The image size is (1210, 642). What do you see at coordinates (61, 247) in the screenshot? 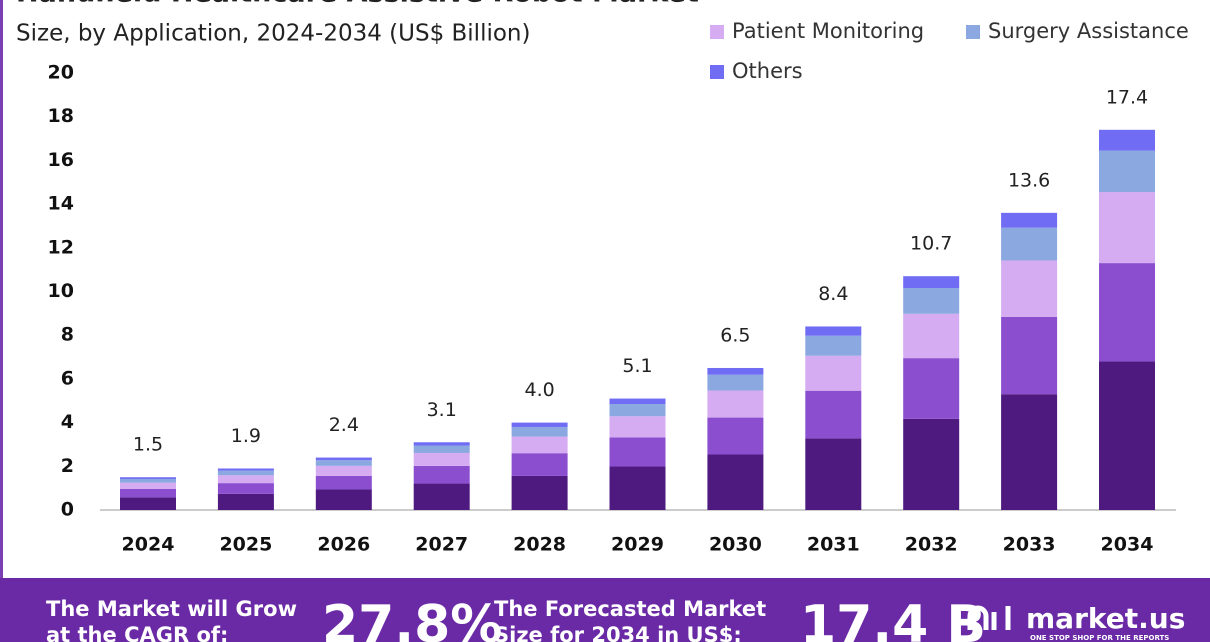
I see `y-tick-label: 12` at bounding box center [61, 247].